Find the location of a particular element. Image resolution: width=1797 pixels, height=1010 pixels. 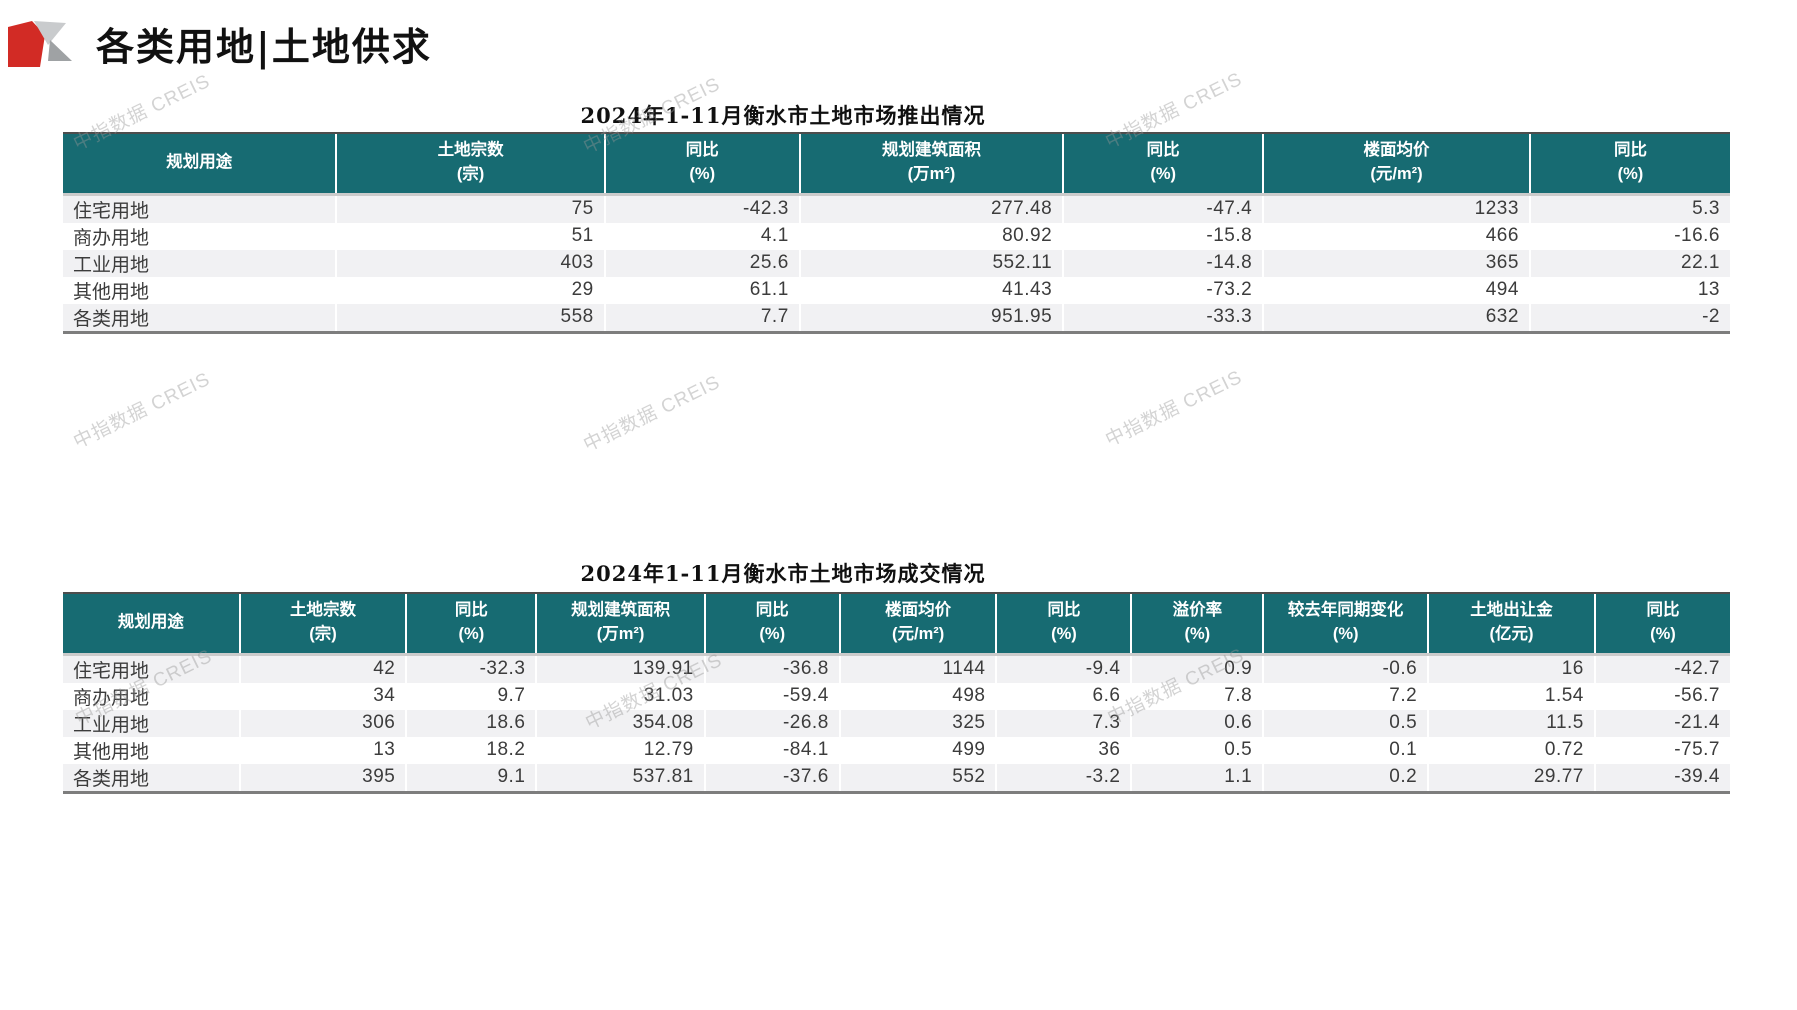

cell-value: 41.43 is located at coordinates (931, 290).